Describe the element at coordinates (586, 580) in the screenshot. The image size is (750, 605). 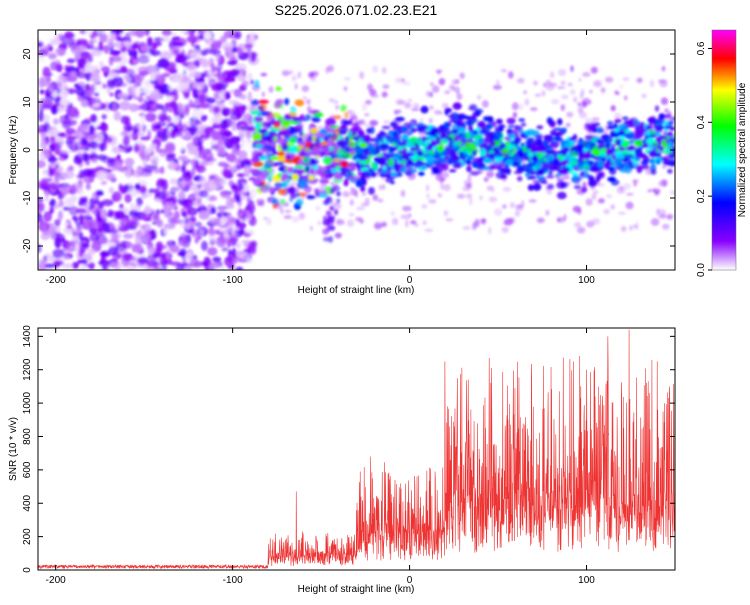
I see `snr-x-tick-label: 100` at that location.